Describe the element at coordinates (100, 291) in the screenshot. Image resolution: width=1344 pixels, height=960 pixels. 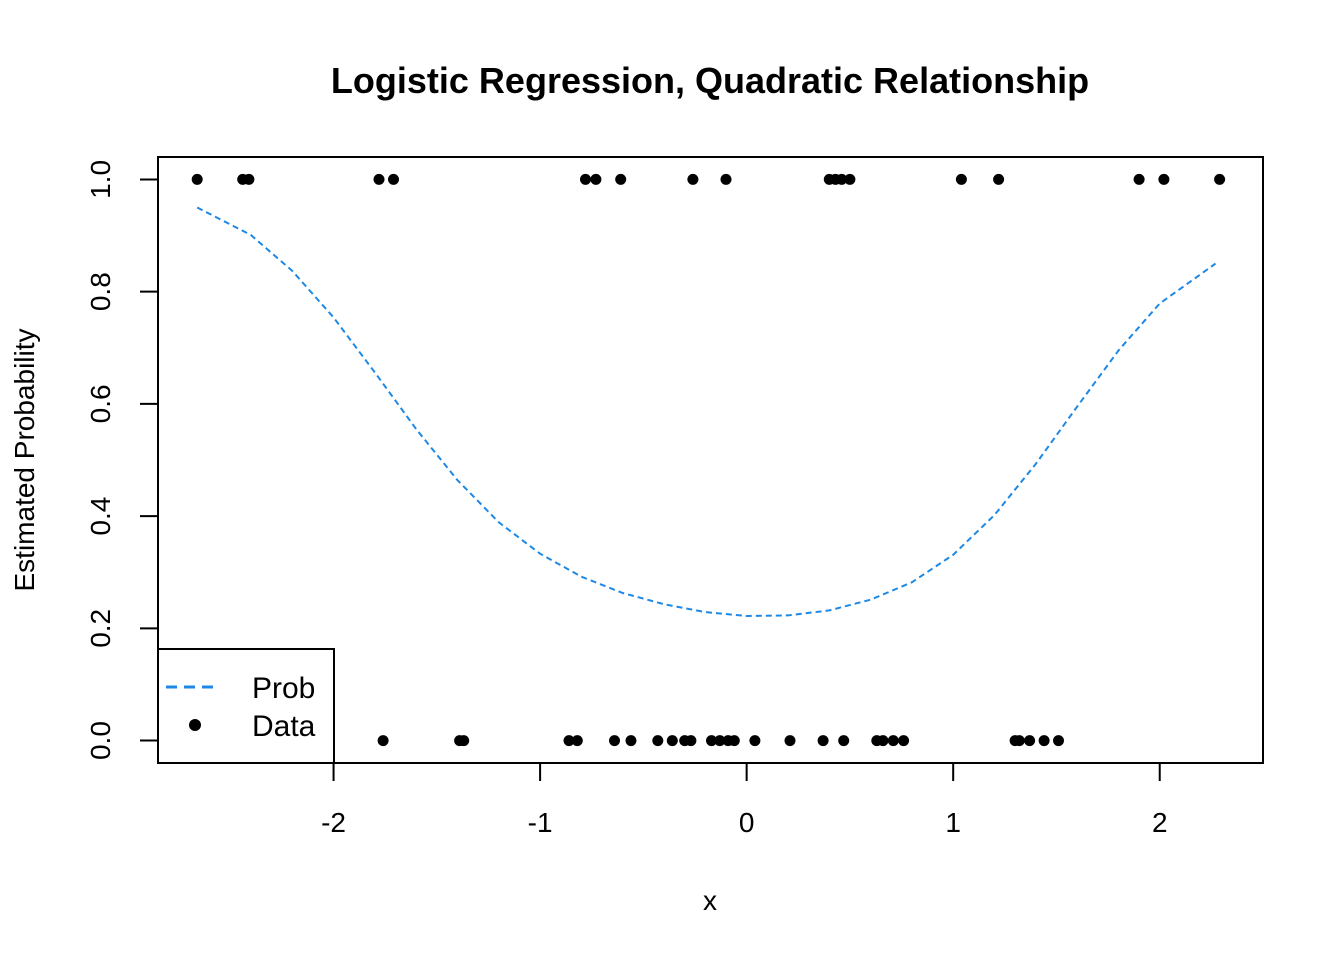
I see `y-tick-label: 0.8` at that location.